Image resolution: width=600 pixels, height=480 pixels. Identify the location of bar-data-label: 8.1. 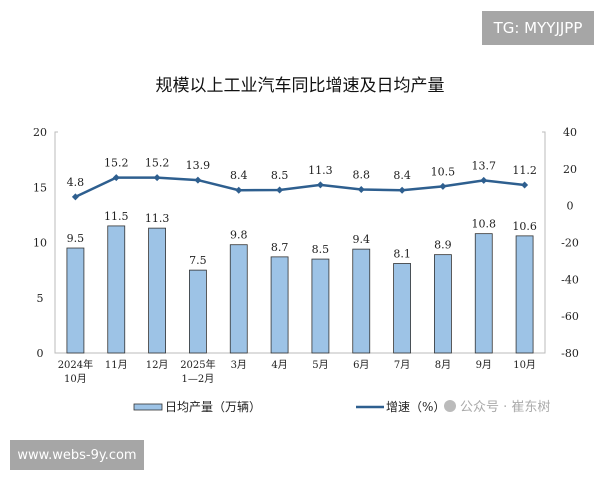
(402, 253).